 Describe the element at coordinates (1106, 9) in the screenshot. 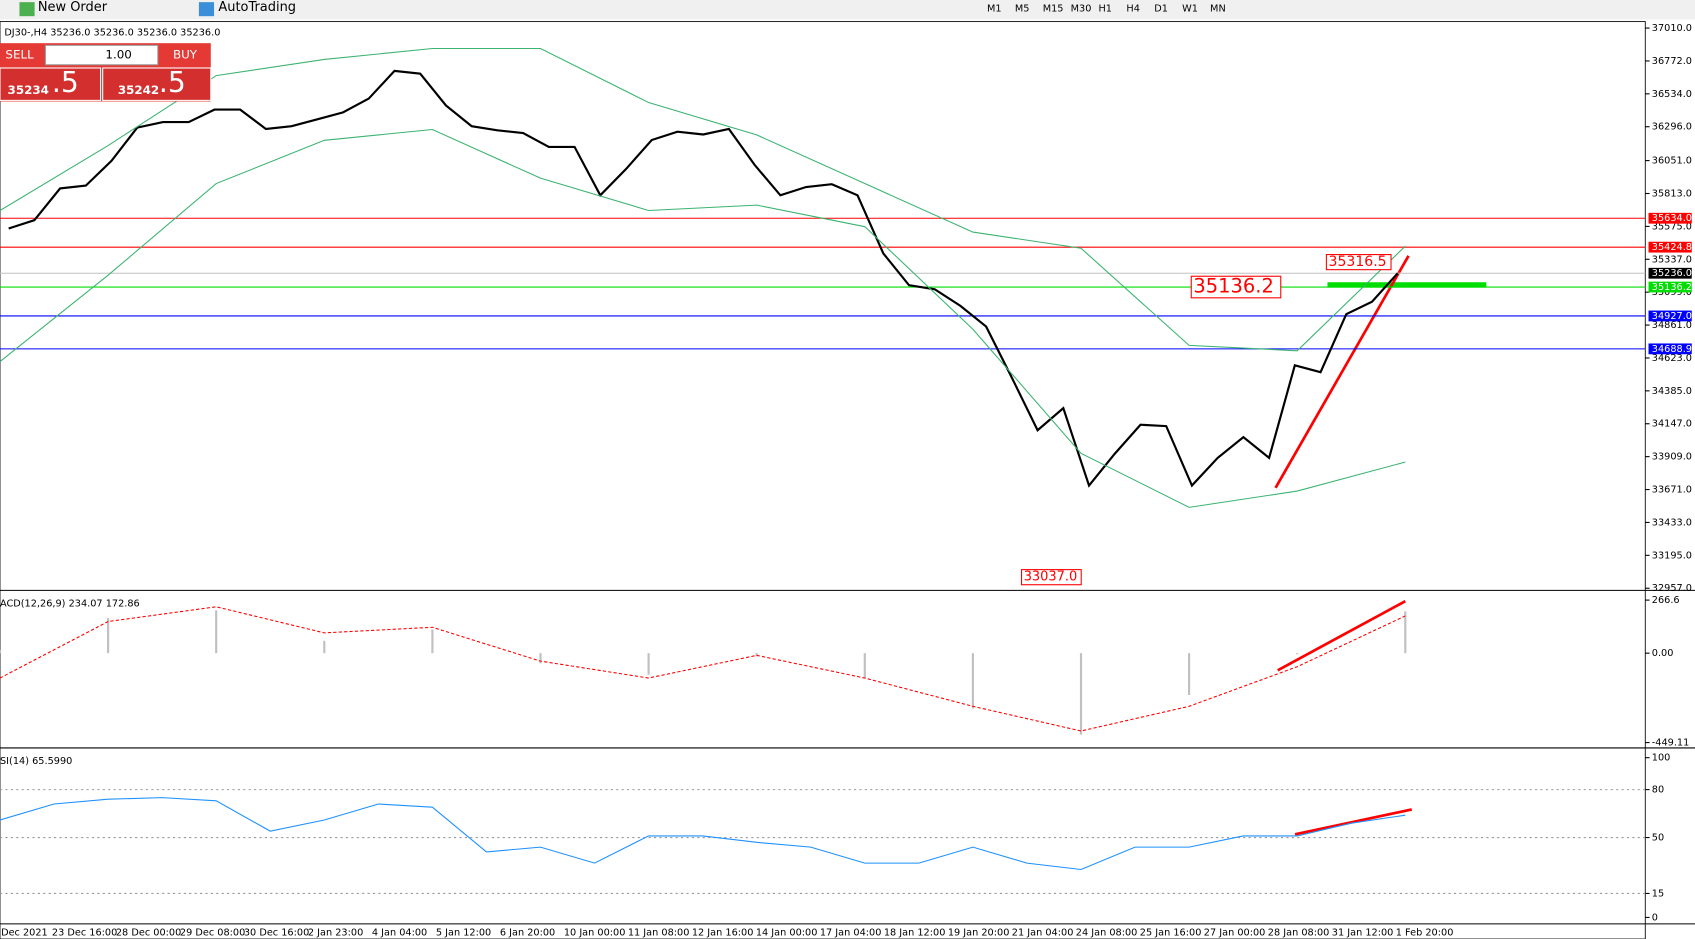

I see `timeframe: H1` at that location.